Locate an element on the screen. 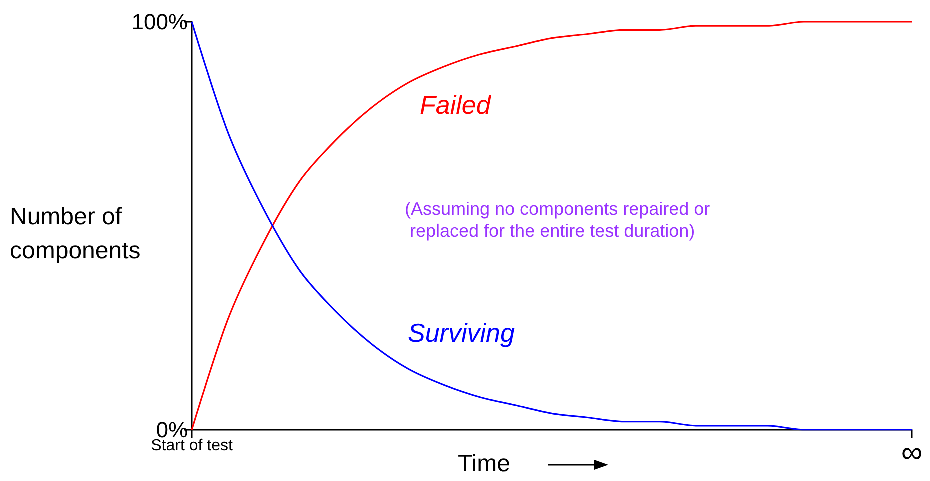 This screenshot has width=930, height=481. x-axis-title: Time is located at coordinates (484, 464).